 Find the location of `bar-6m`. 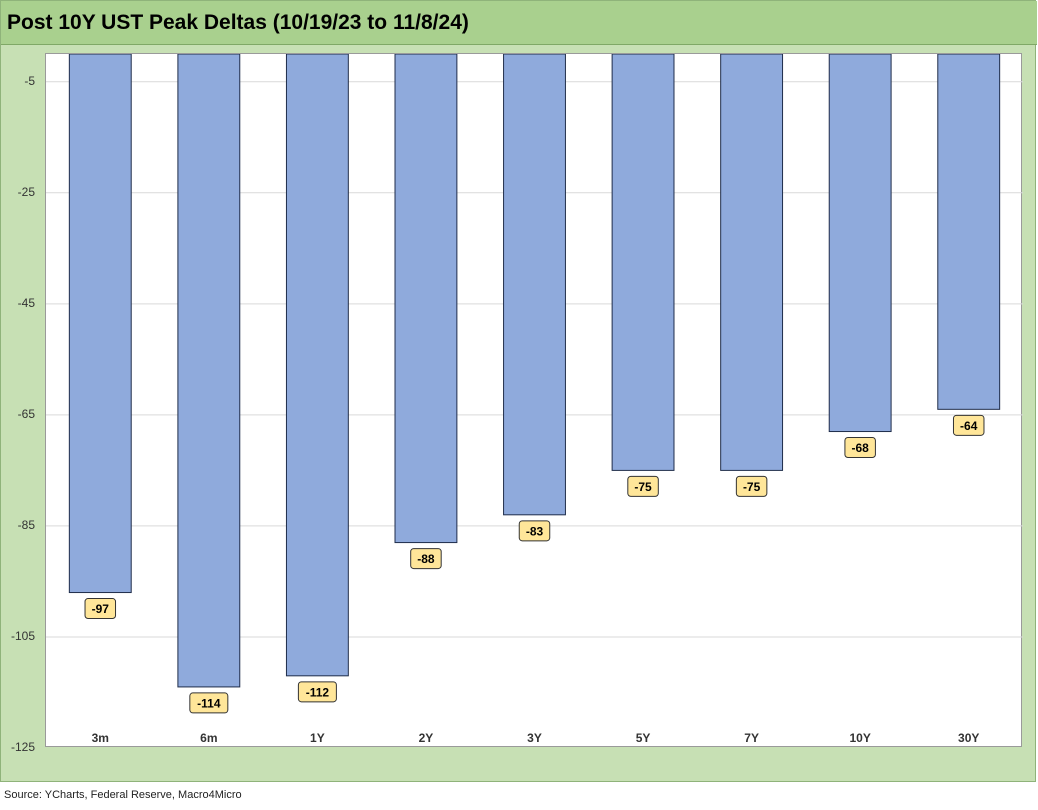

bar-6m is located at coordinates (209, 371).